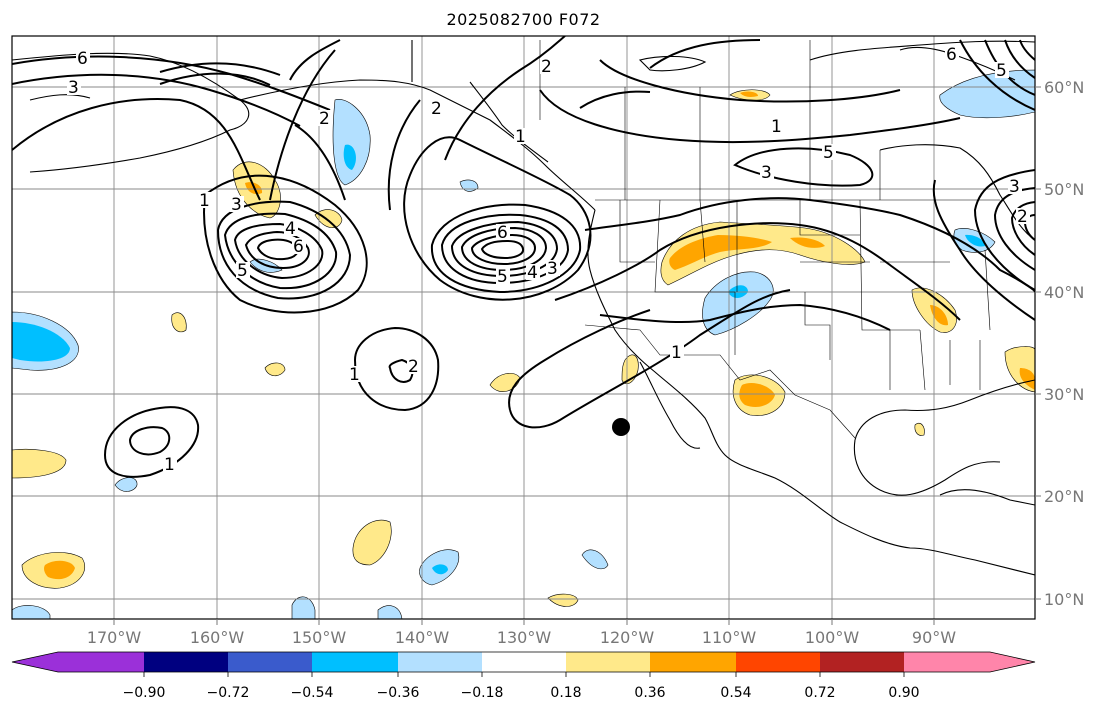 This screenshot has height=712, width=1105. I want to click on colorbar-tick: 0.18, so click(565, 693).